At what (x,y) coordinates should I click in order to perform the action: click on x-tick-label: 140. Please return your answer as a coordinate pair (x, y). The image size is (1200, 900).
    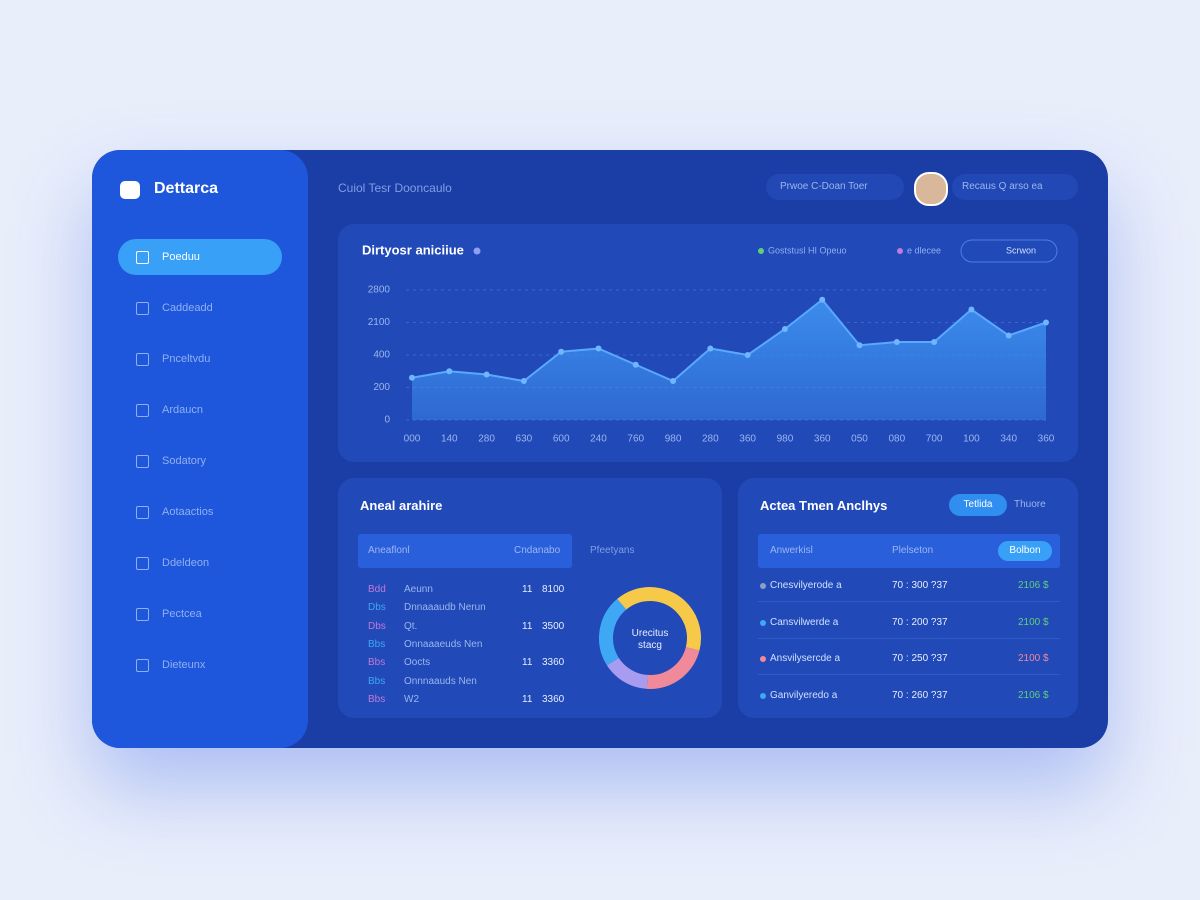
    Looking at the image, I should click on (449, 439).